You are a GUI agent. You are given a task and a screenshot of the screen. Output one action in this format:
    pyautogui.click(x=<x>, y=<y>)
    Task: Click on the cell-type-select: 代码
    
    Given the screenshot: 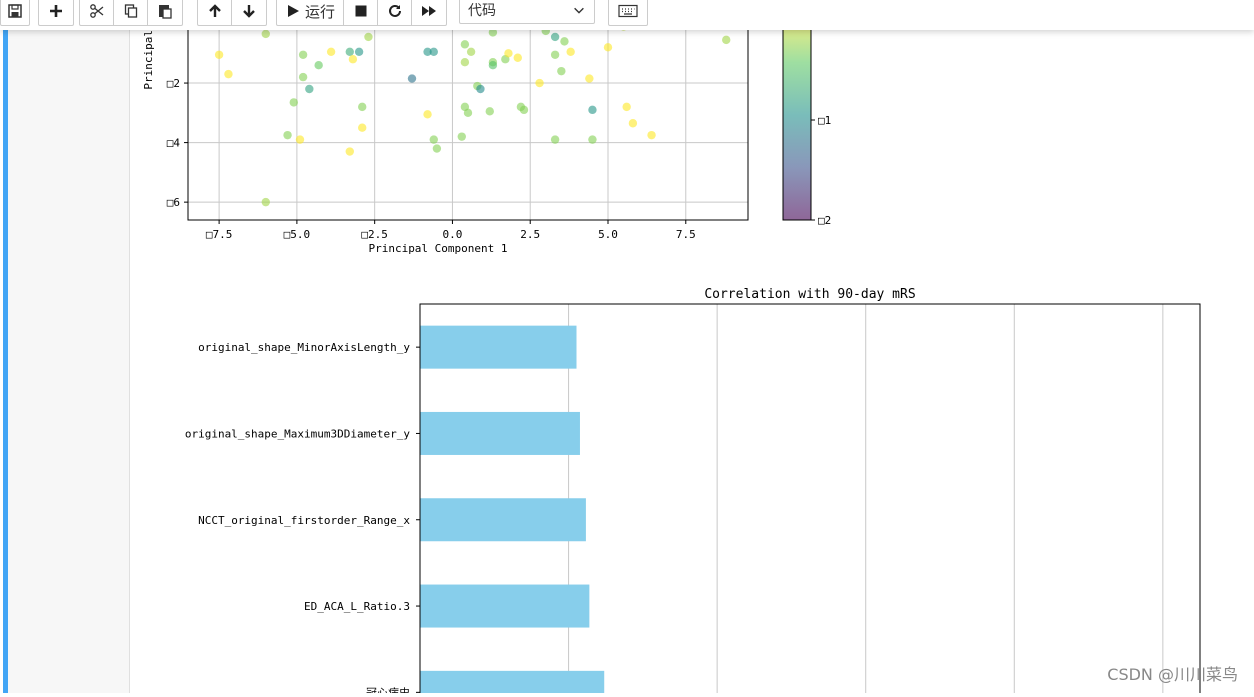 What is the action you would take?
    pyautogui.click(x=527, y=12)
    